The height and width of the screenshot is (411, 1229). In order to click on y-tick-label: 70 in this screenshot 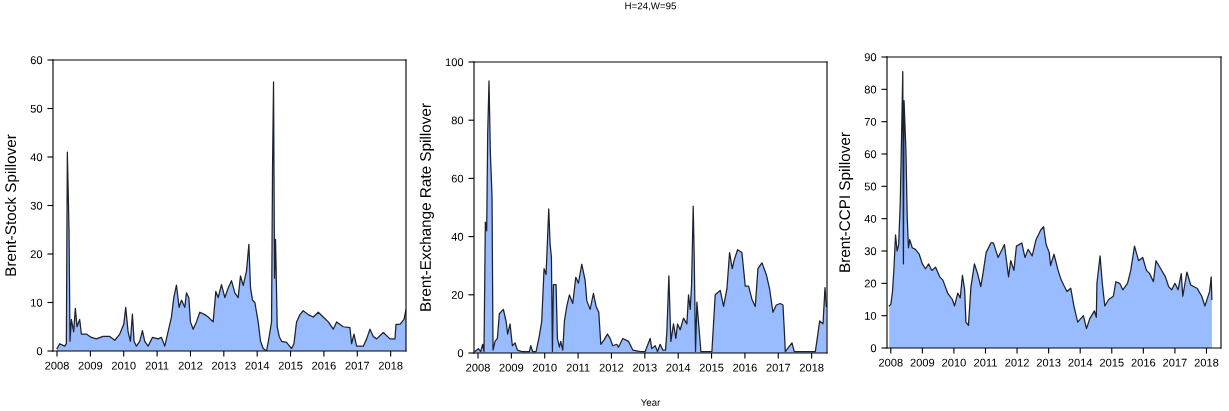, I will do `click(870, 121)`.